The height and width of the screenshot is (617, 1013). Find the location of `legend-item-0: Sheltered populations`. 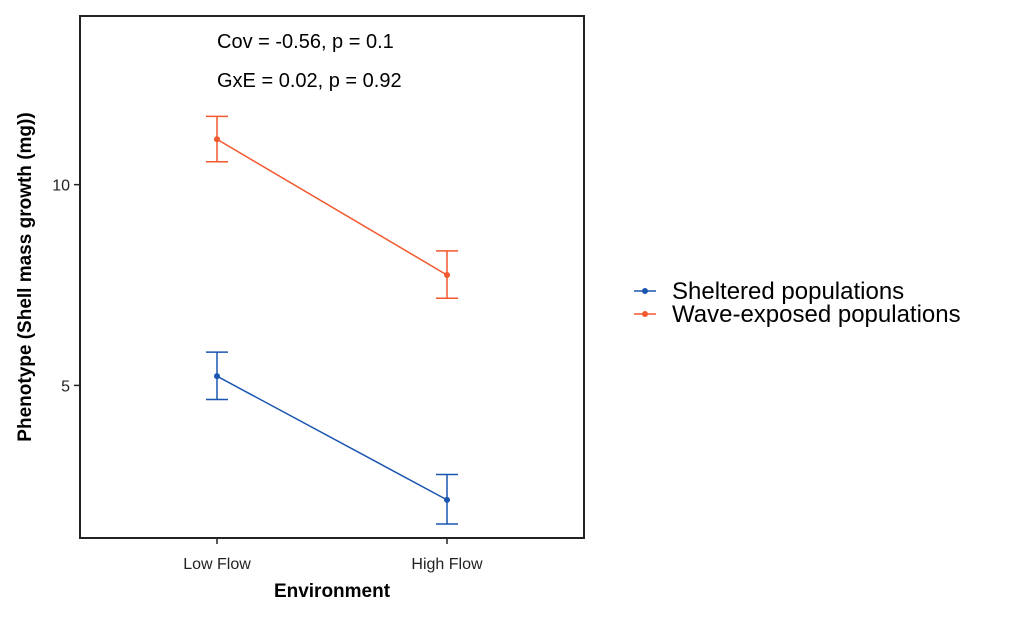

legend-item-0: Sheltered populations is located at coordinates (769, 291).